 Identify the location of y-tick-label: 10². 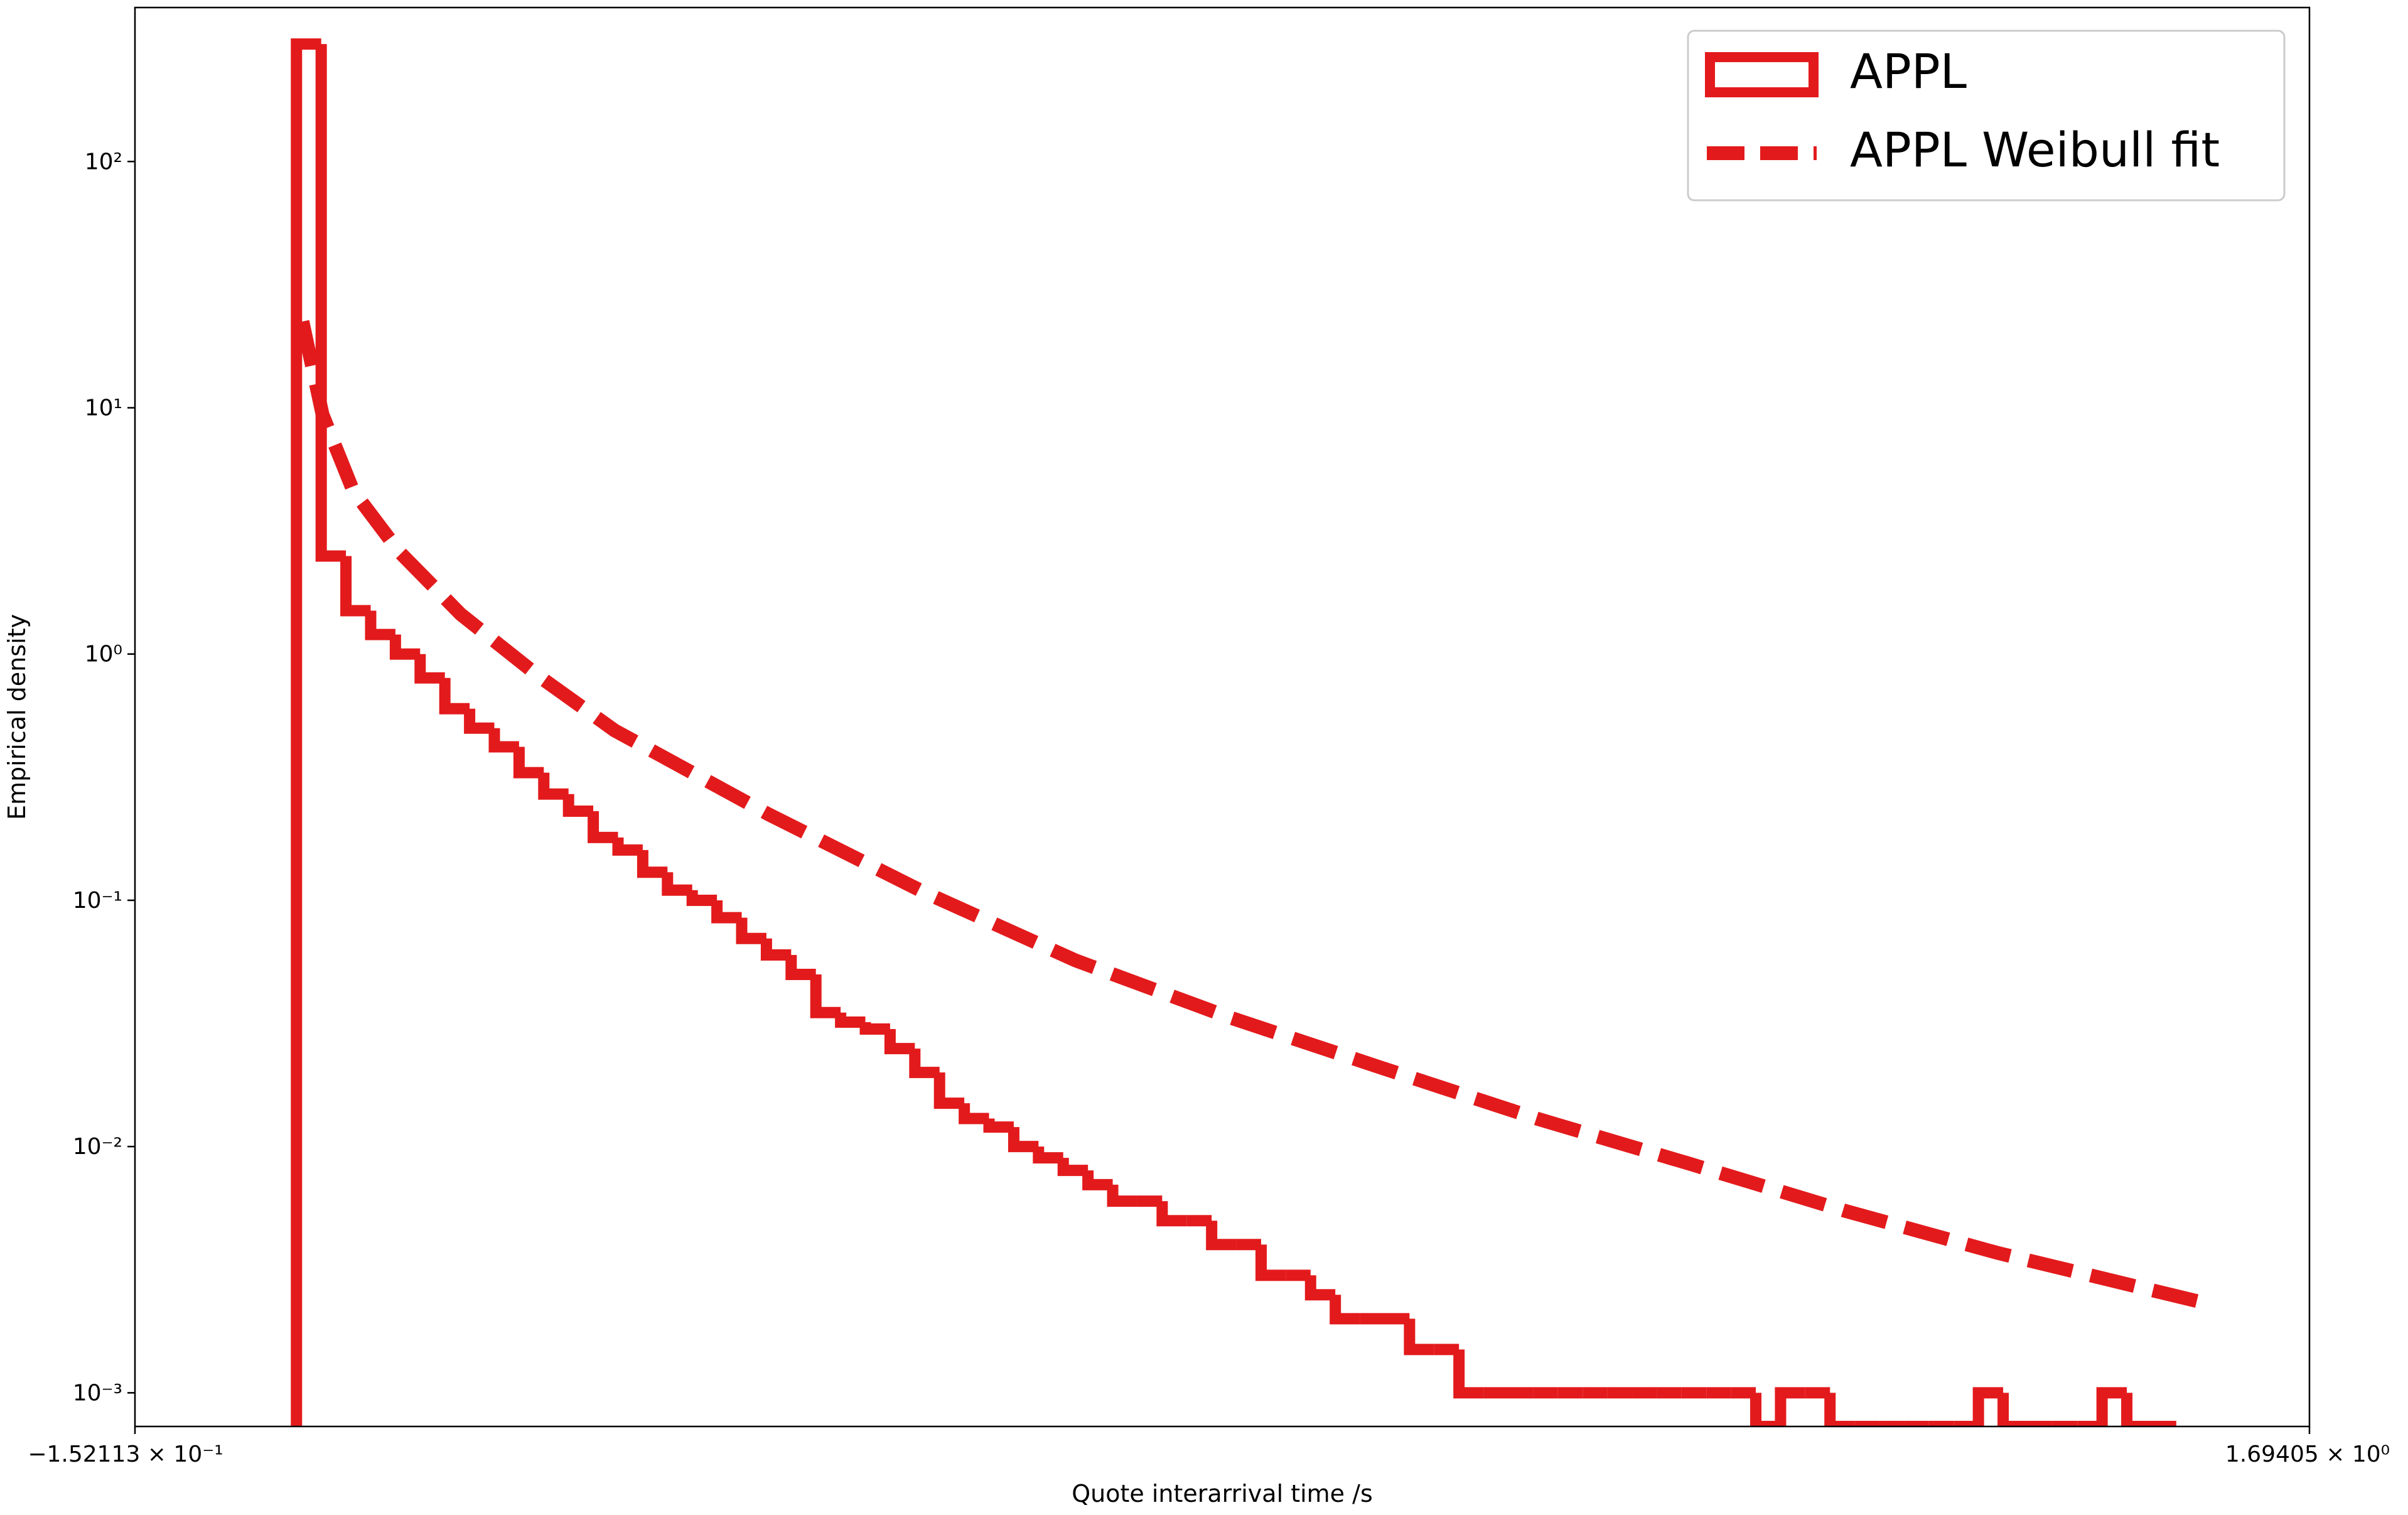
(103, 162).